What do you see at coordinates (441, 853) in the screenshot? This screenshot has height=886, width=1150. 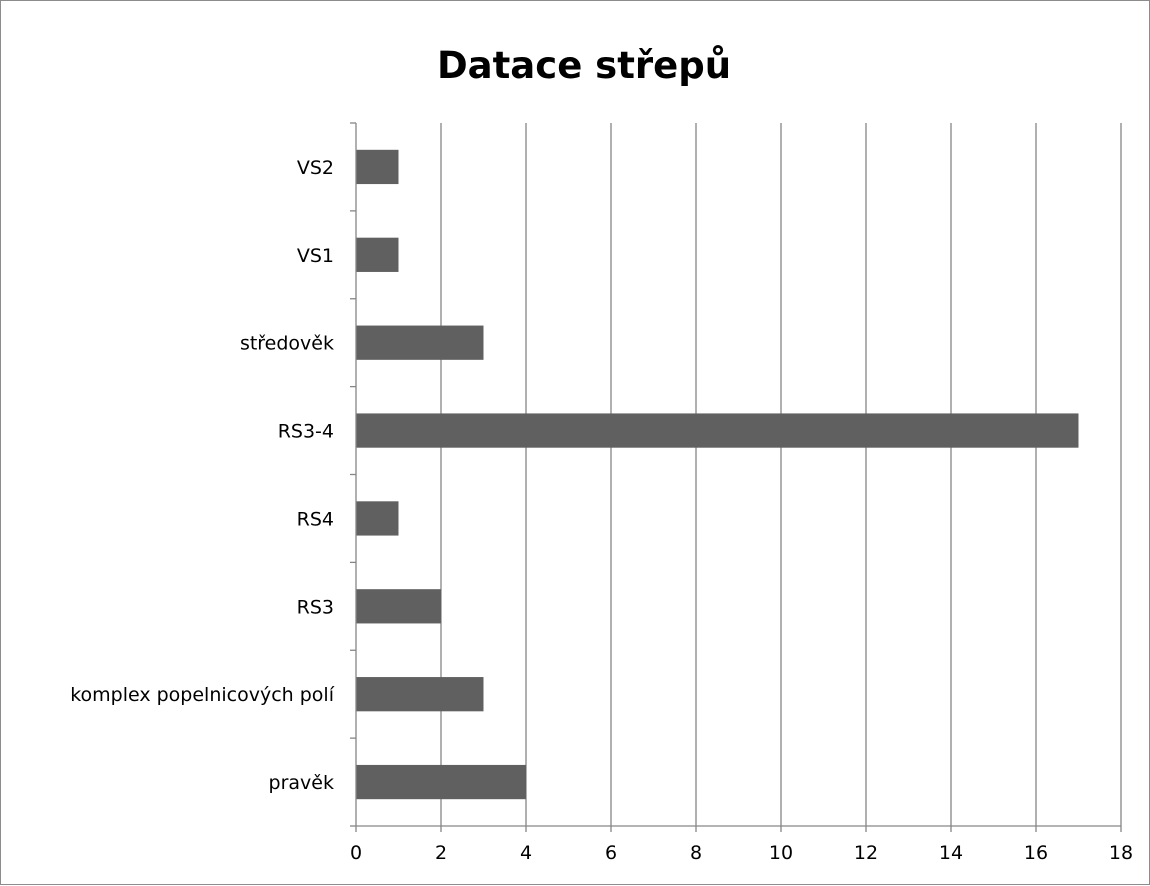 I see `x-tick-label: 2` at bounding box center [441, 853].